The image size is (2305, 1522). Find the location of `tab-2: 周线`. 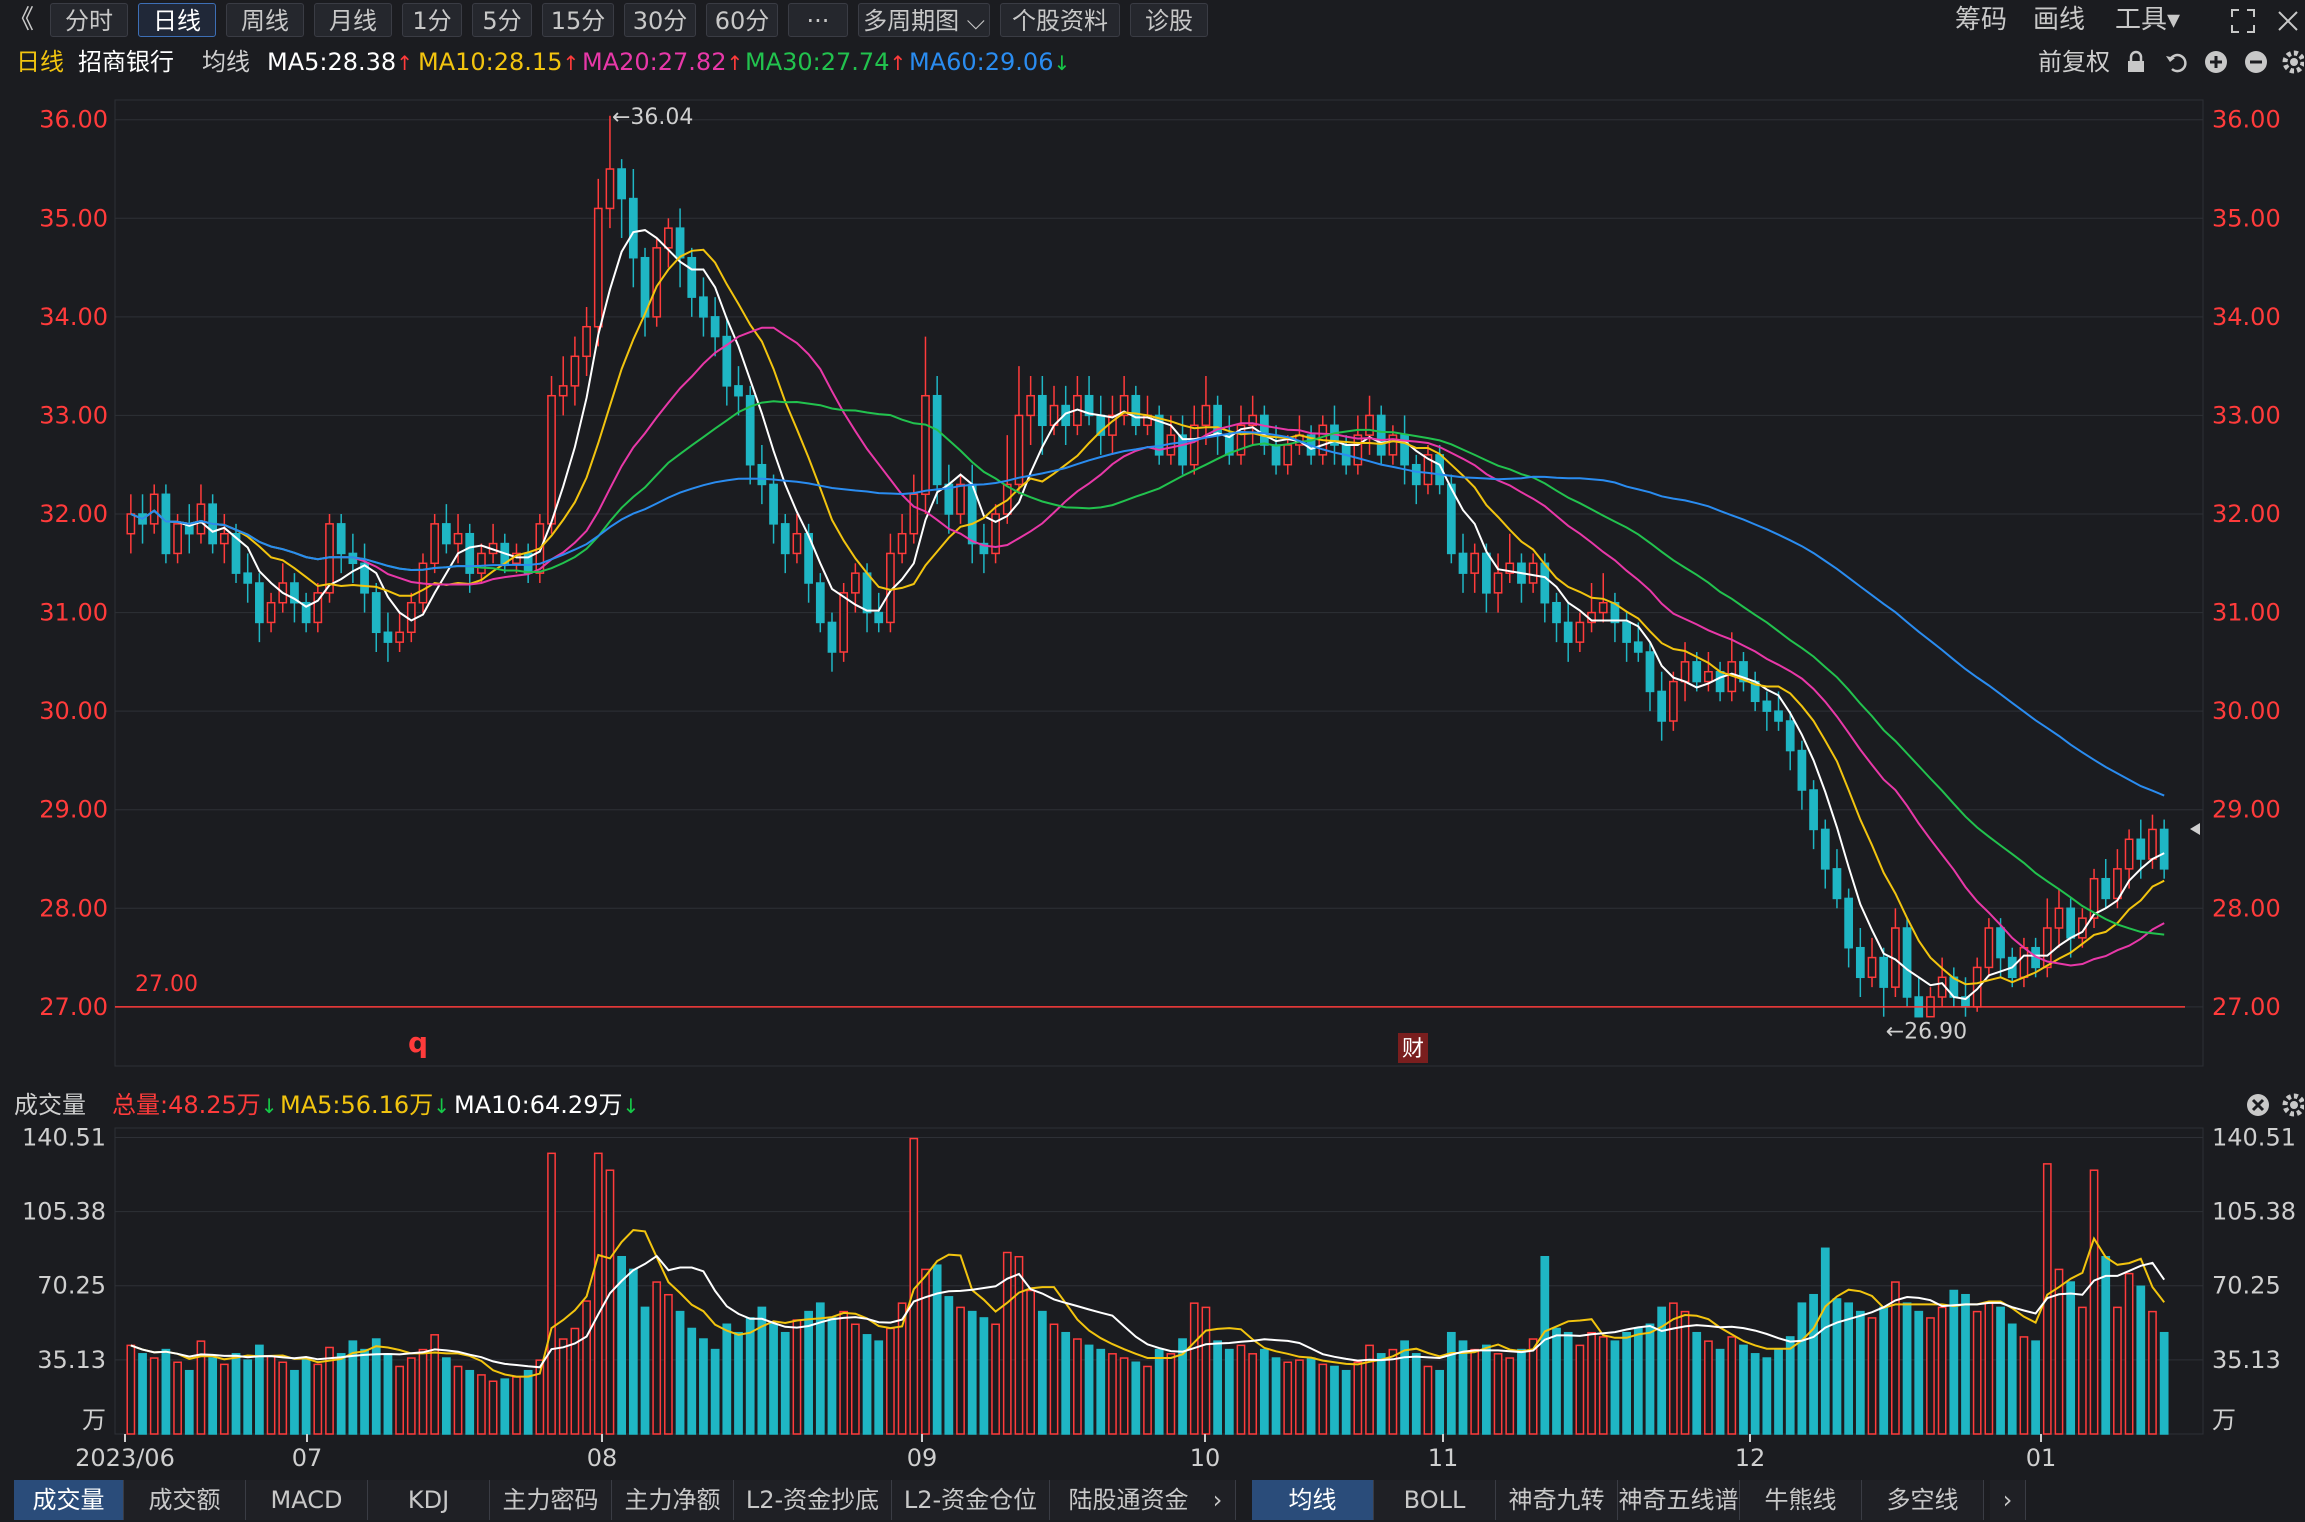

tab-2: 周线 is located at coordinates (265, 20).